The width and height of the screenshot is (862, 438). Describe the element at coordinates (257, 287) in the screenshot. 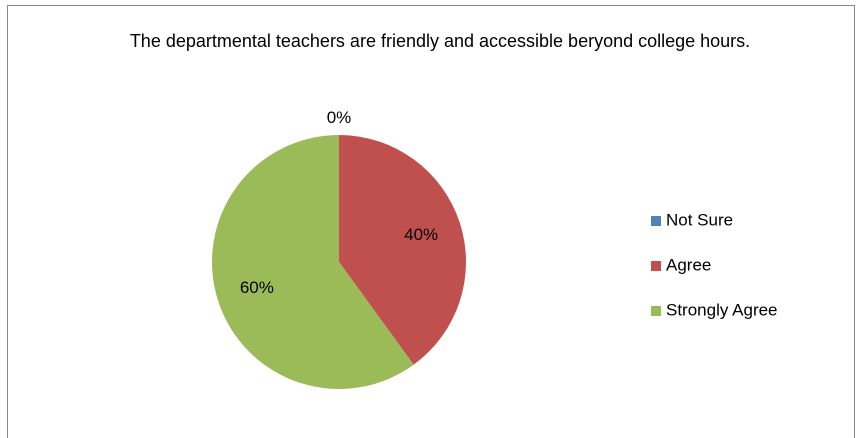

I see `data-label: 60%` at that location.